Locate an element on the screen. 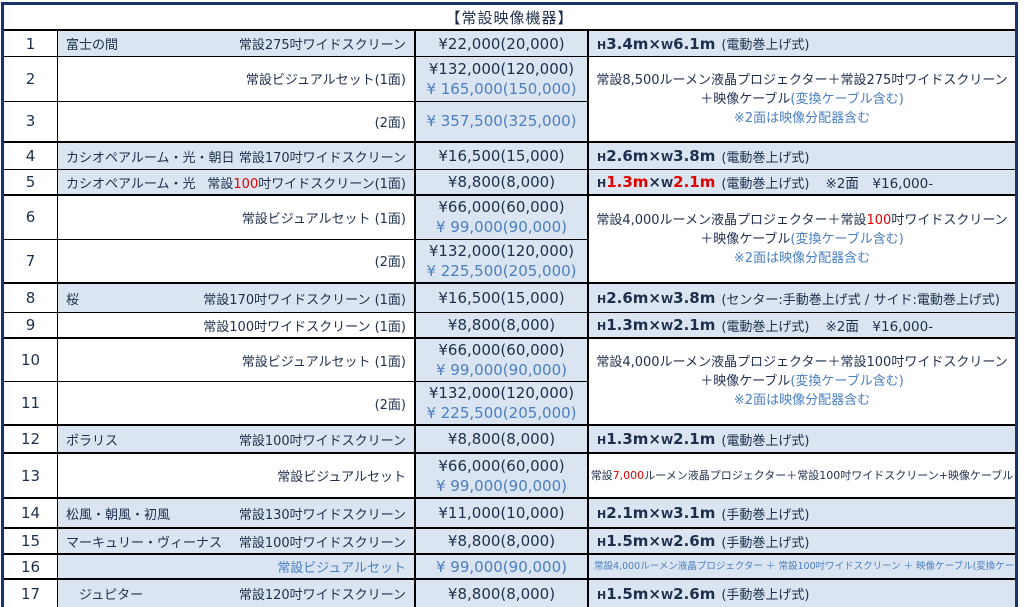 Image resolution: width=1024 pixels, height=607 pixels. room-equipment-cell: 松風・朝風・初風 常設130吋ワイドスクリーン is located at coordinates (237, 513).